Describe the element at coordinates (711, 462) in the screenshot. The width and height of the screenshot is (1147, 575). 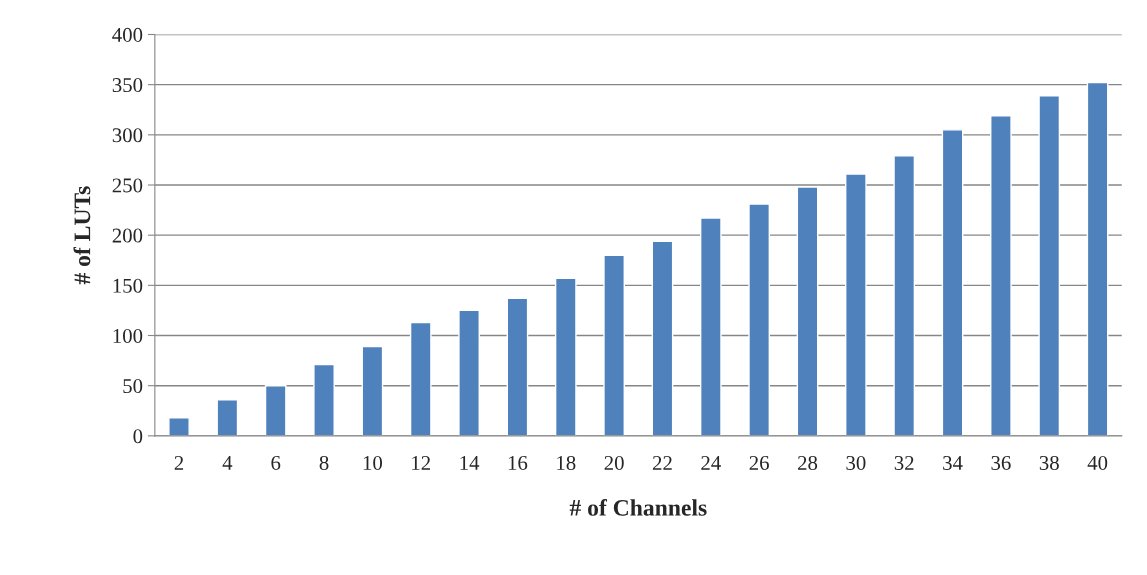
I see `x-tick-label: 24` at that location.